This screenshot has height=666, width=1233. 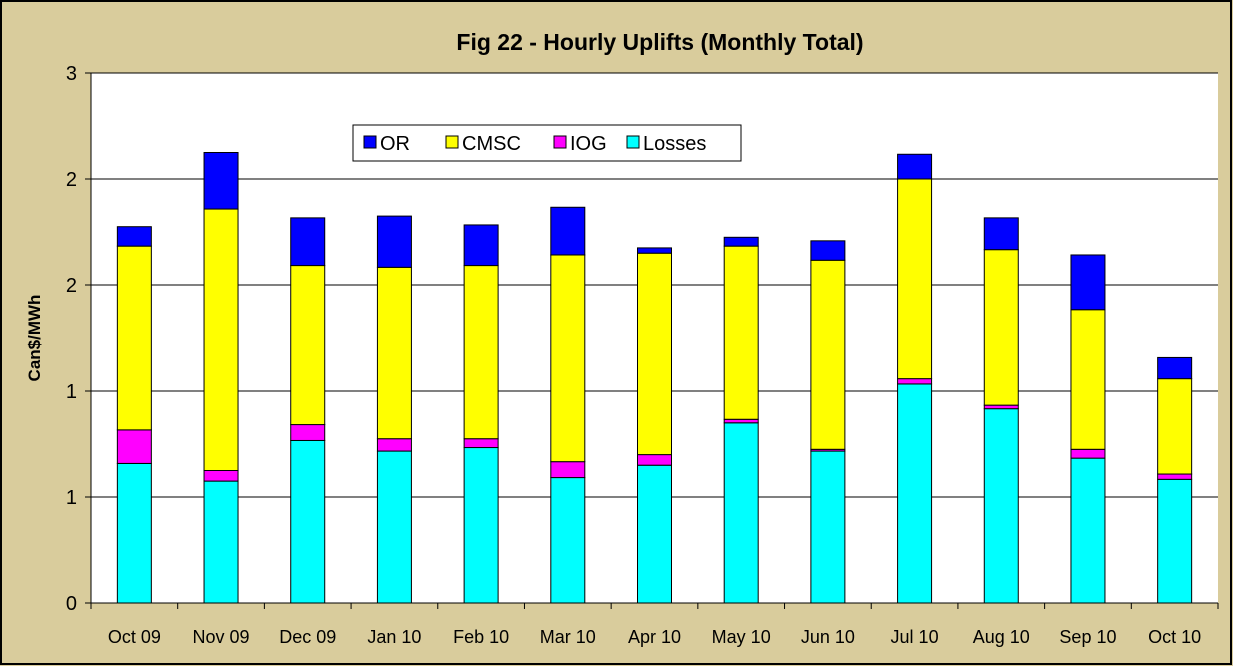 What do you see at coordinates (588, 144) in the screenshot?
I see `legend-label: IOG` at bounding box center [588, 144].